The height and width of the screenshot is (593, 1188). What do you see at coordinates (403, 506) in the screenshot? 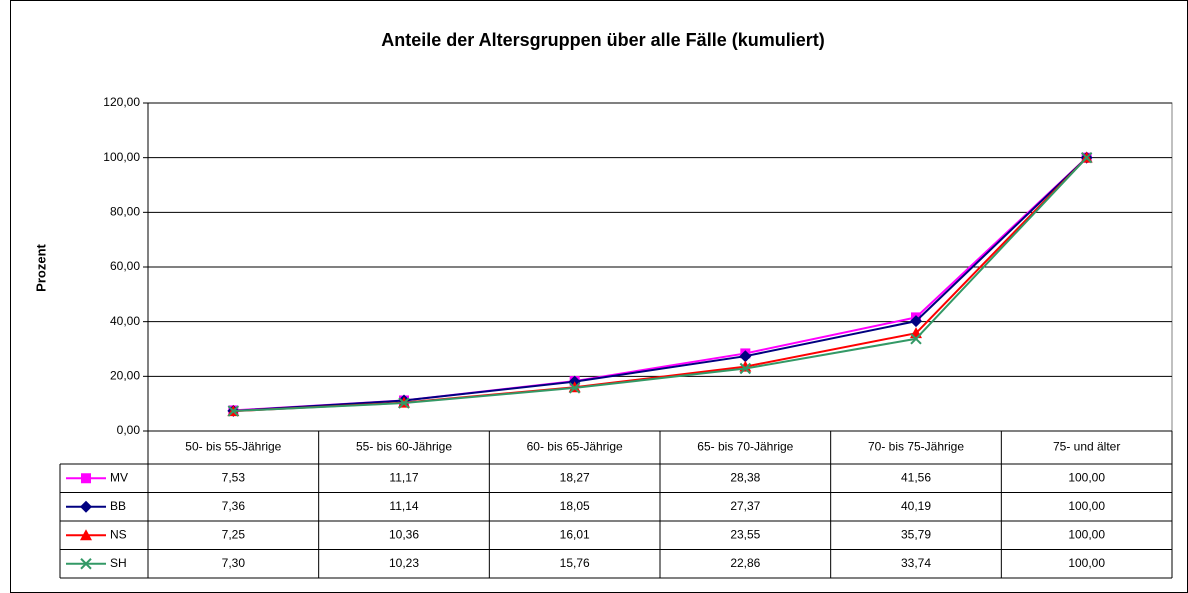
I see `table-value: 11,14` at bounding box center [403, 506].